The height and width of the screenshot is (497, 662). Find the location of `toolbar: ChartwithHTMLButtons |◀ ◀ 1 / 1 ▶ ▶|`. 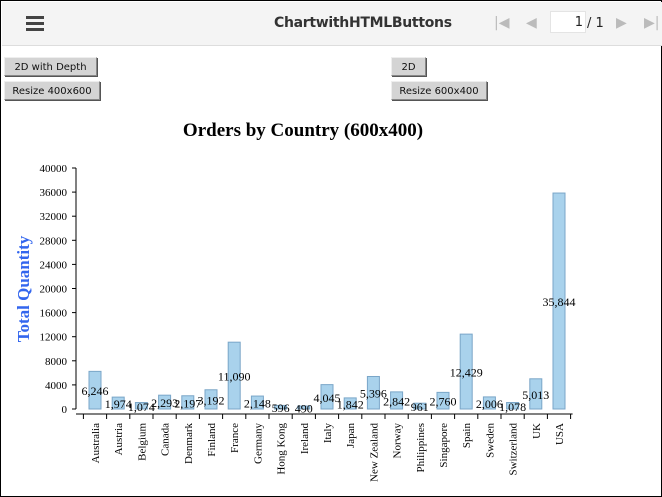

toolbar: ChartwithHTMLButtons |◀ ◀ 1 / 1 ▶ ▶| is located at coordinates (332, 24).